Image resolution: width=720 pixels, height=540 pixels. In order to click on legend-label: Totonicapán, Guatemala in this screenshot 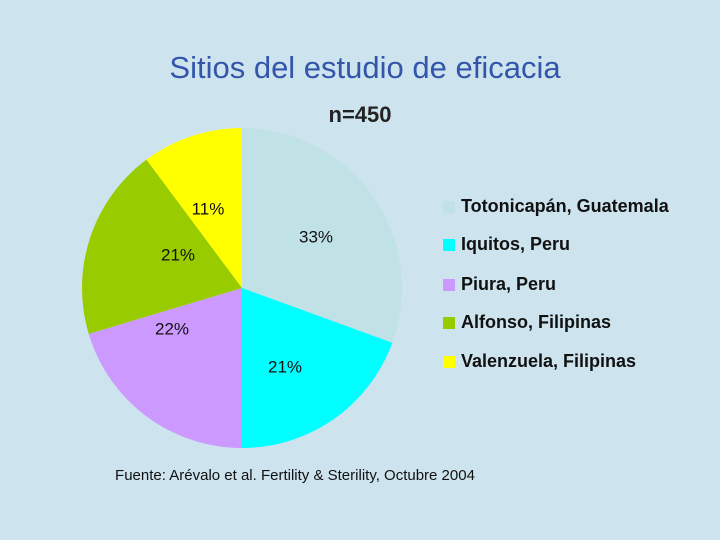, I will do `click(565, 206)`.